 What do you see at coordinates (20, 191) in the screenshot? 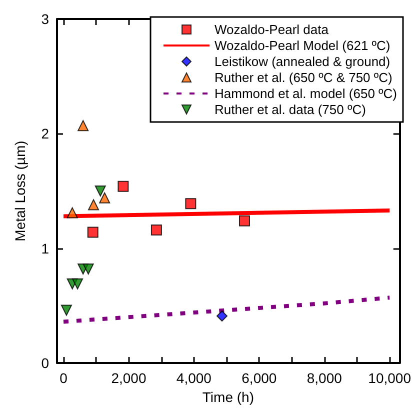
I see `y-axis-title: Metal Loss (µm)` at bounding box center [20, 191].